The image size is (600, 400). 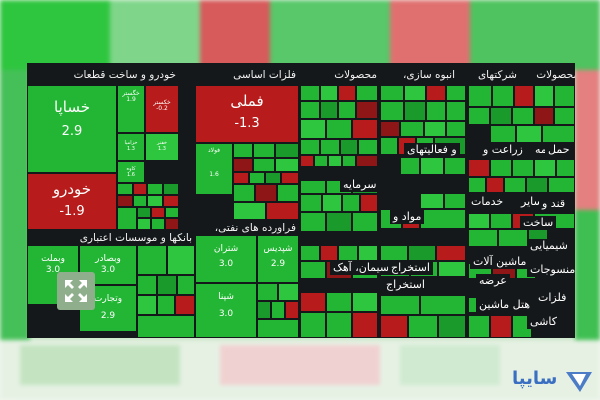 What do you see at coordinates (429, 75) in the screenshot?
I see `section-header-anbooh: انبوه سازی،` at bounding box center [429, 75].